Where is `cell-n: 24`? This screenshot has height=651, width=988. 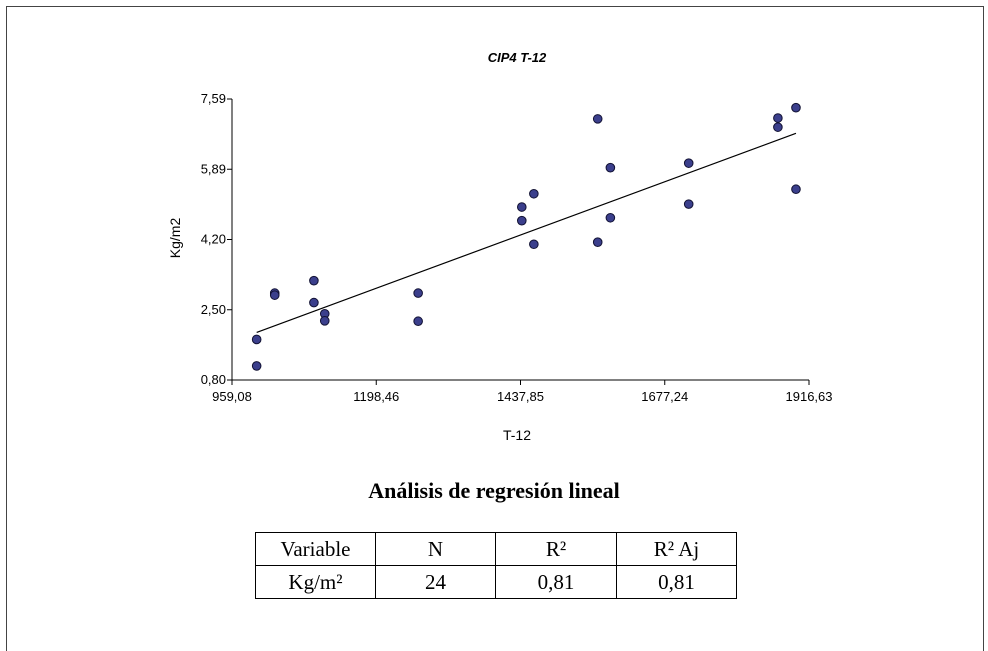 cell-n: 24 is located at coordinates (435, 582).